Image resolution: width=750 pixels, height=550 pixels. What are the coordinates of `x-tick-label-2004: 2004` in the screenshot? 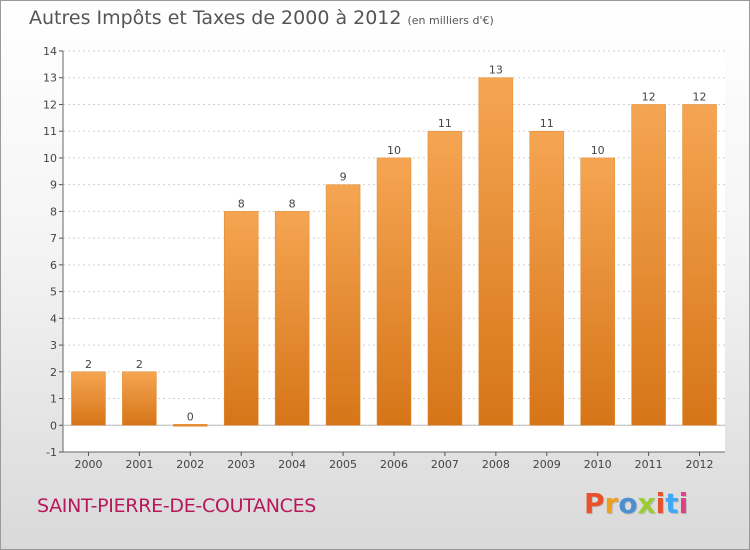 It's located at (292, 464).